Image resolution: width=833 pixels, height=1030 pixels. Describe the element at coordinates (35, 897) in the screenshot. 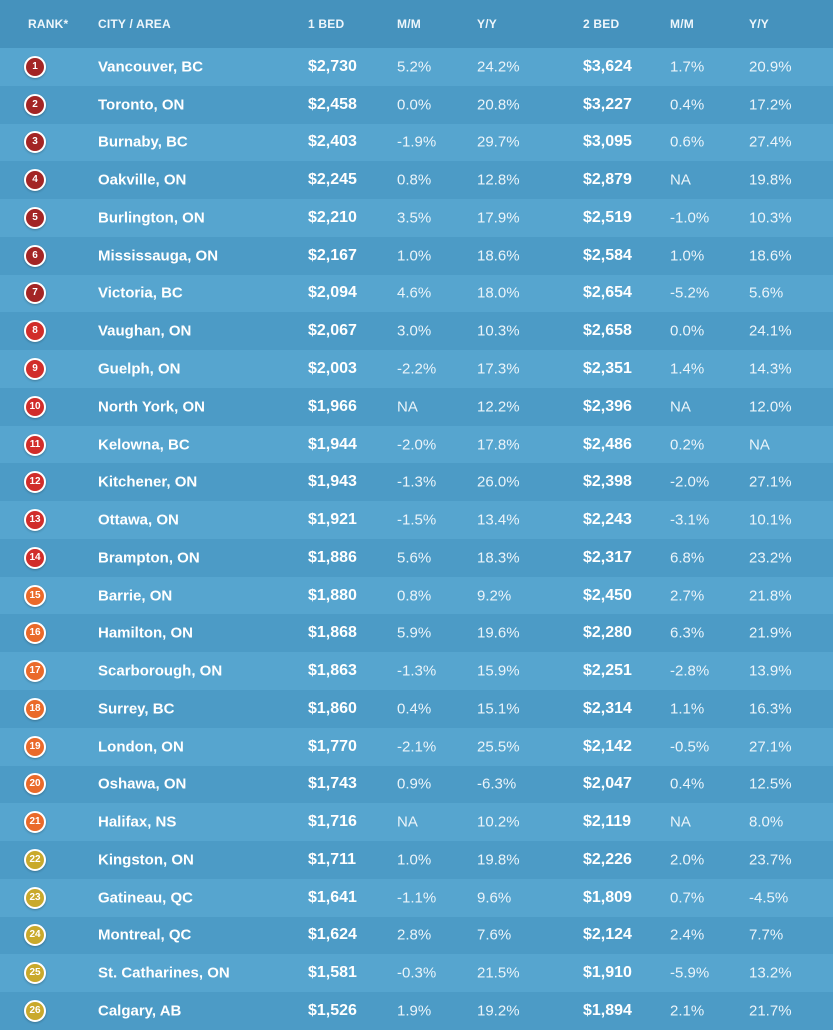

I see `rank-cell: 23` at that location.